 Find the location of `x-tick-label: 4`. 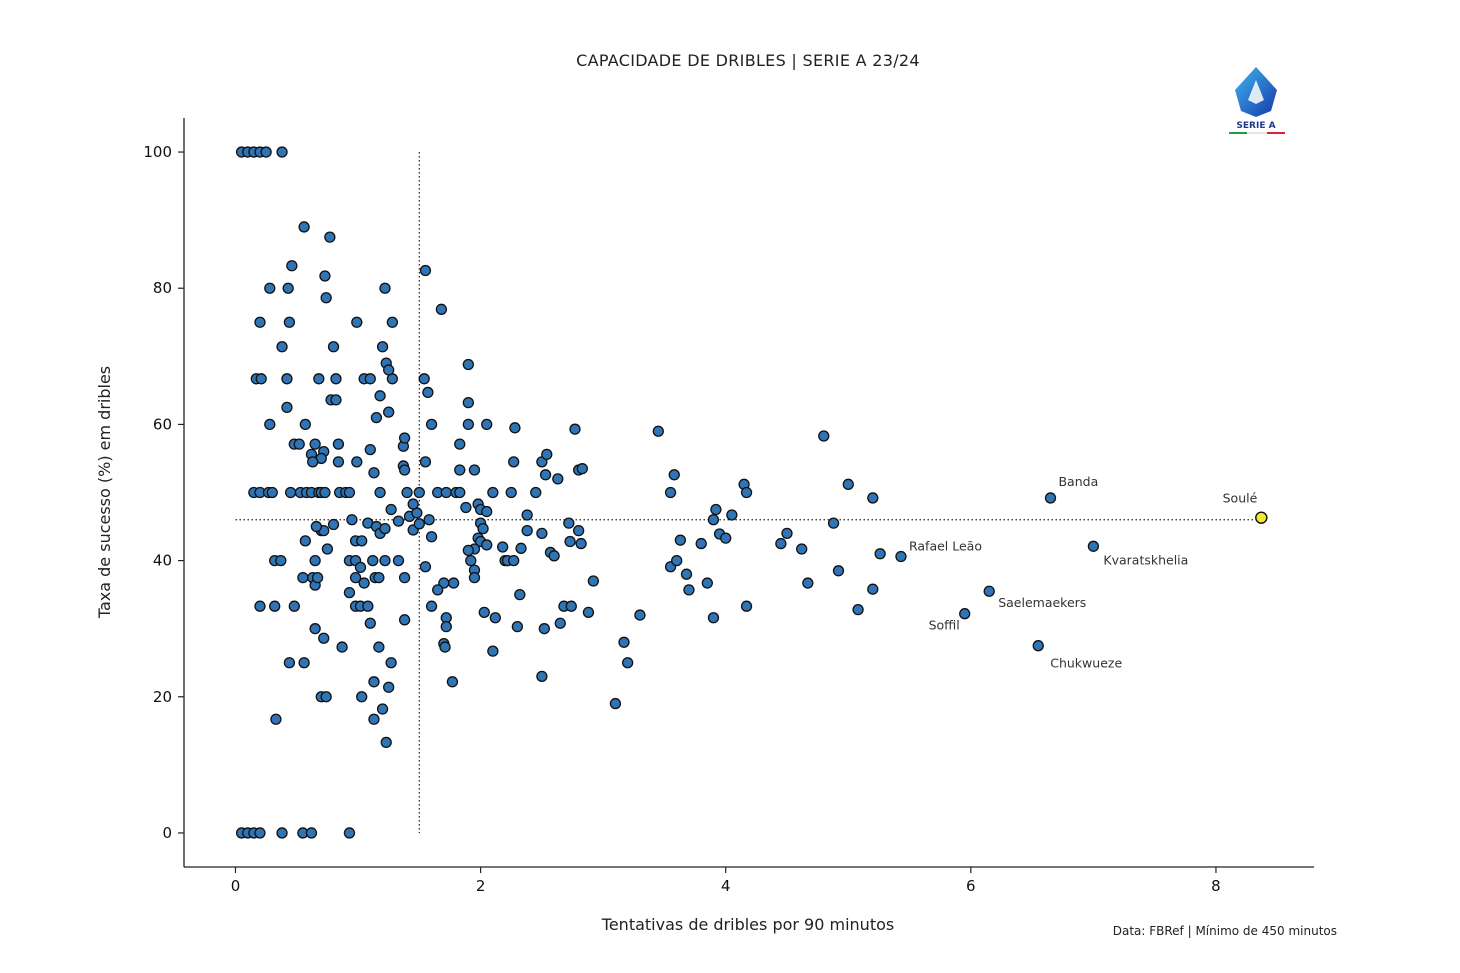

x-tick-label: 4 is located at coordinates (726, 886).